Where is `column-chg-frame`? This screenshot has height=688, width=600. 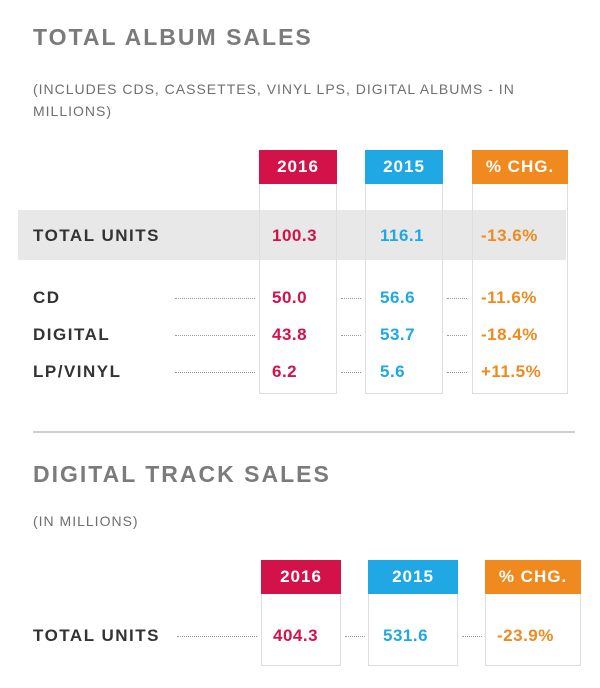 column-chg-frame is located at coordinates (520, 289).